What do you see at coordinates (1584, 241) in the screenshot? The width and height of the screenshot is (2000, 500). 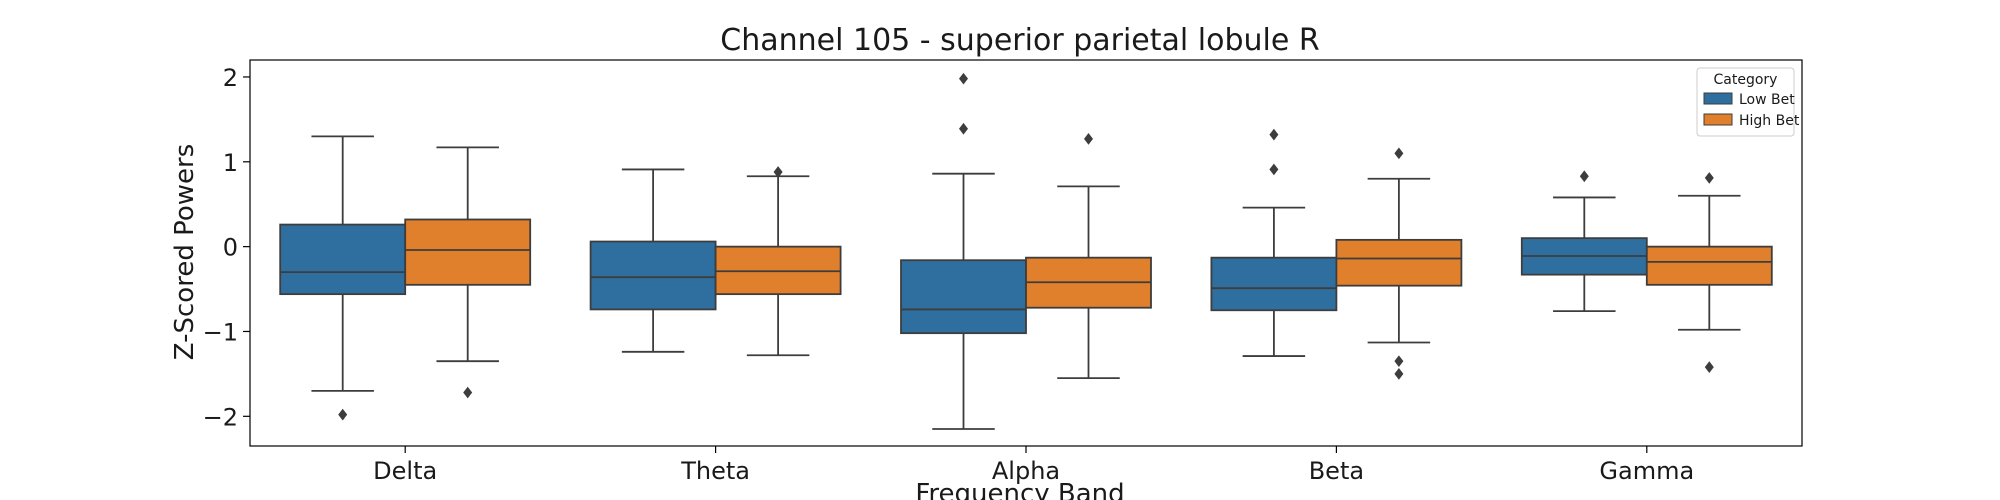 I see `box-low-bet-gamma` at bounding box center [1584, 241].